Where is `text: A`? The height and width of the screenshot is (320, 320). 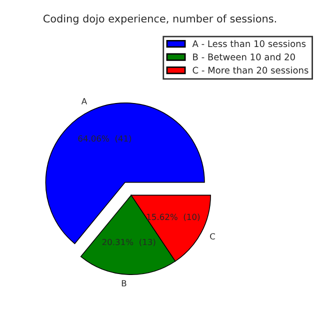
text: A is located at coordinates (84, 101).